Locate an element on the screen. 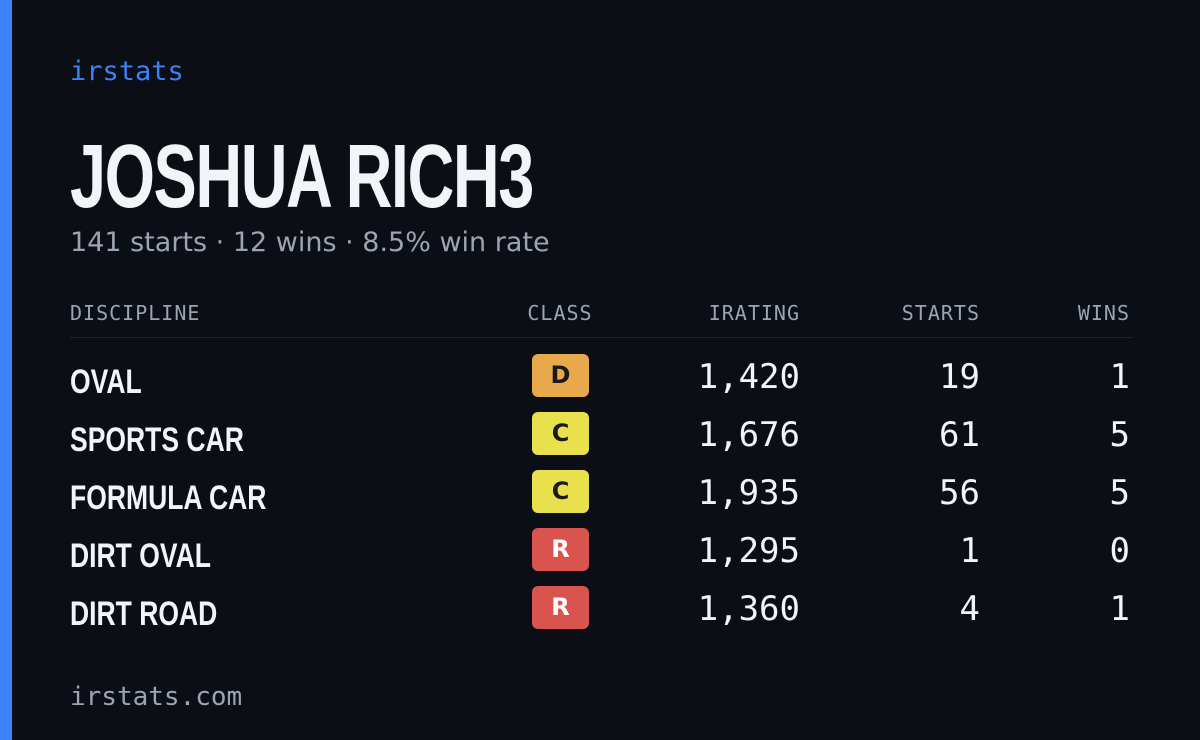 This screenshot has height=740, width=1200. cell-irating: 1,360 is located at coordinates (748, 609).